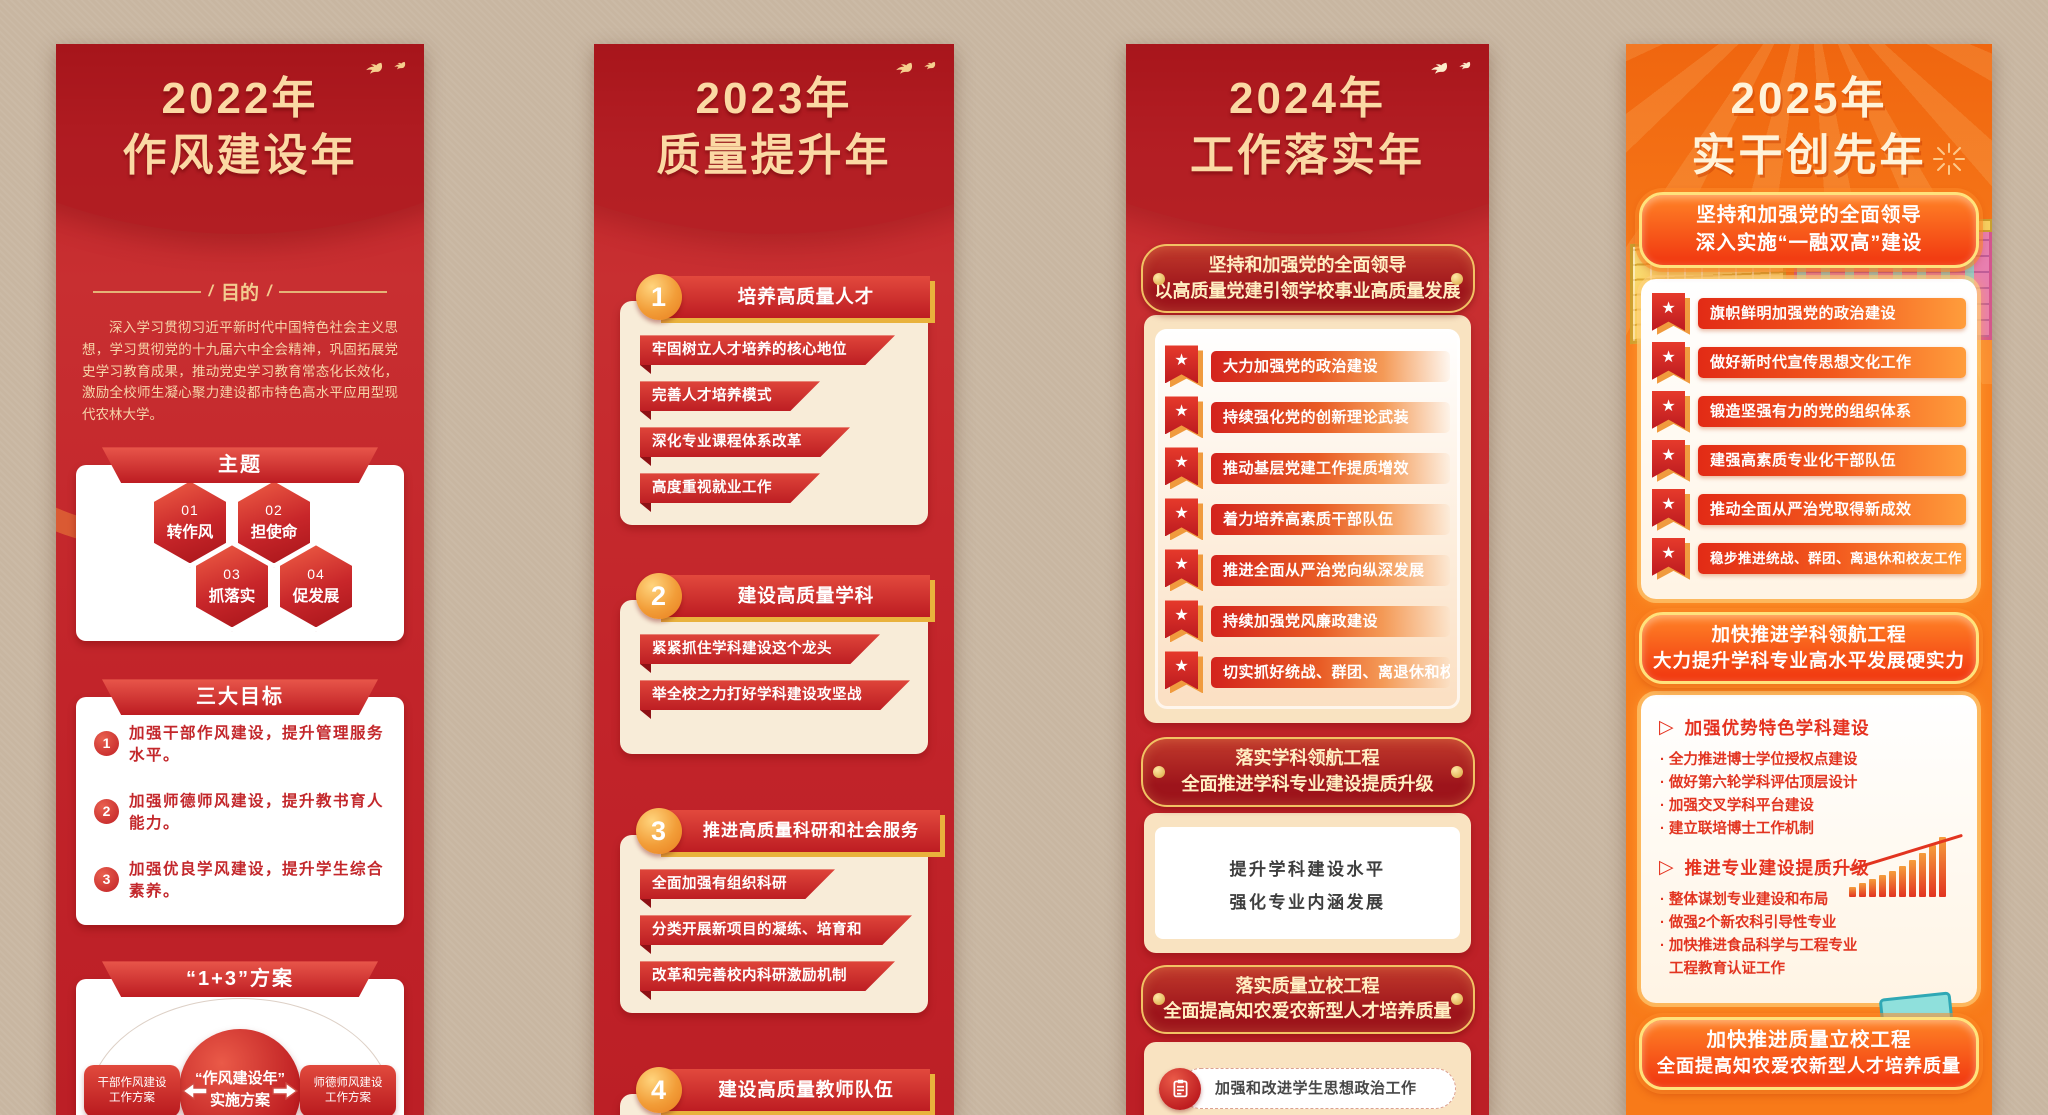 The width and height of the screenshot is (2048, 1115). What do you see at coordinates (1809, 460) in the screenshot?
I see `star-item: ★ 建强高素质专业化干部队伍` at bounding box center [1809, 460].